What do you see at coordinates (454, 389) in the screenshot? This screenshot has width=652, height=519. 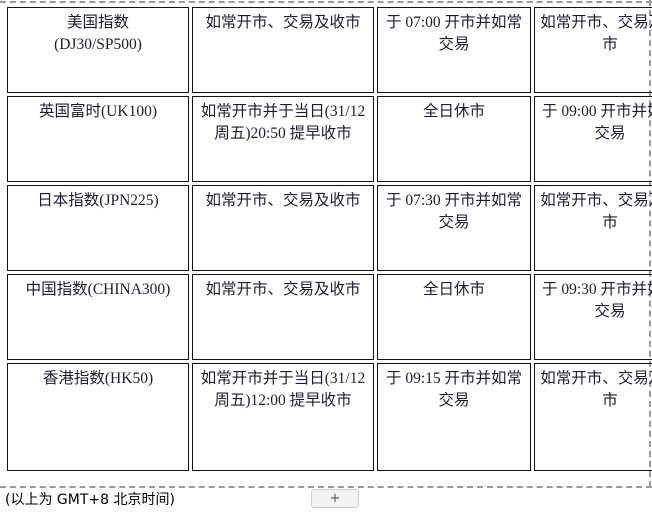 I see `cell-text: 于 09:15 开市并如常交易` at bounding box center [454, 389].